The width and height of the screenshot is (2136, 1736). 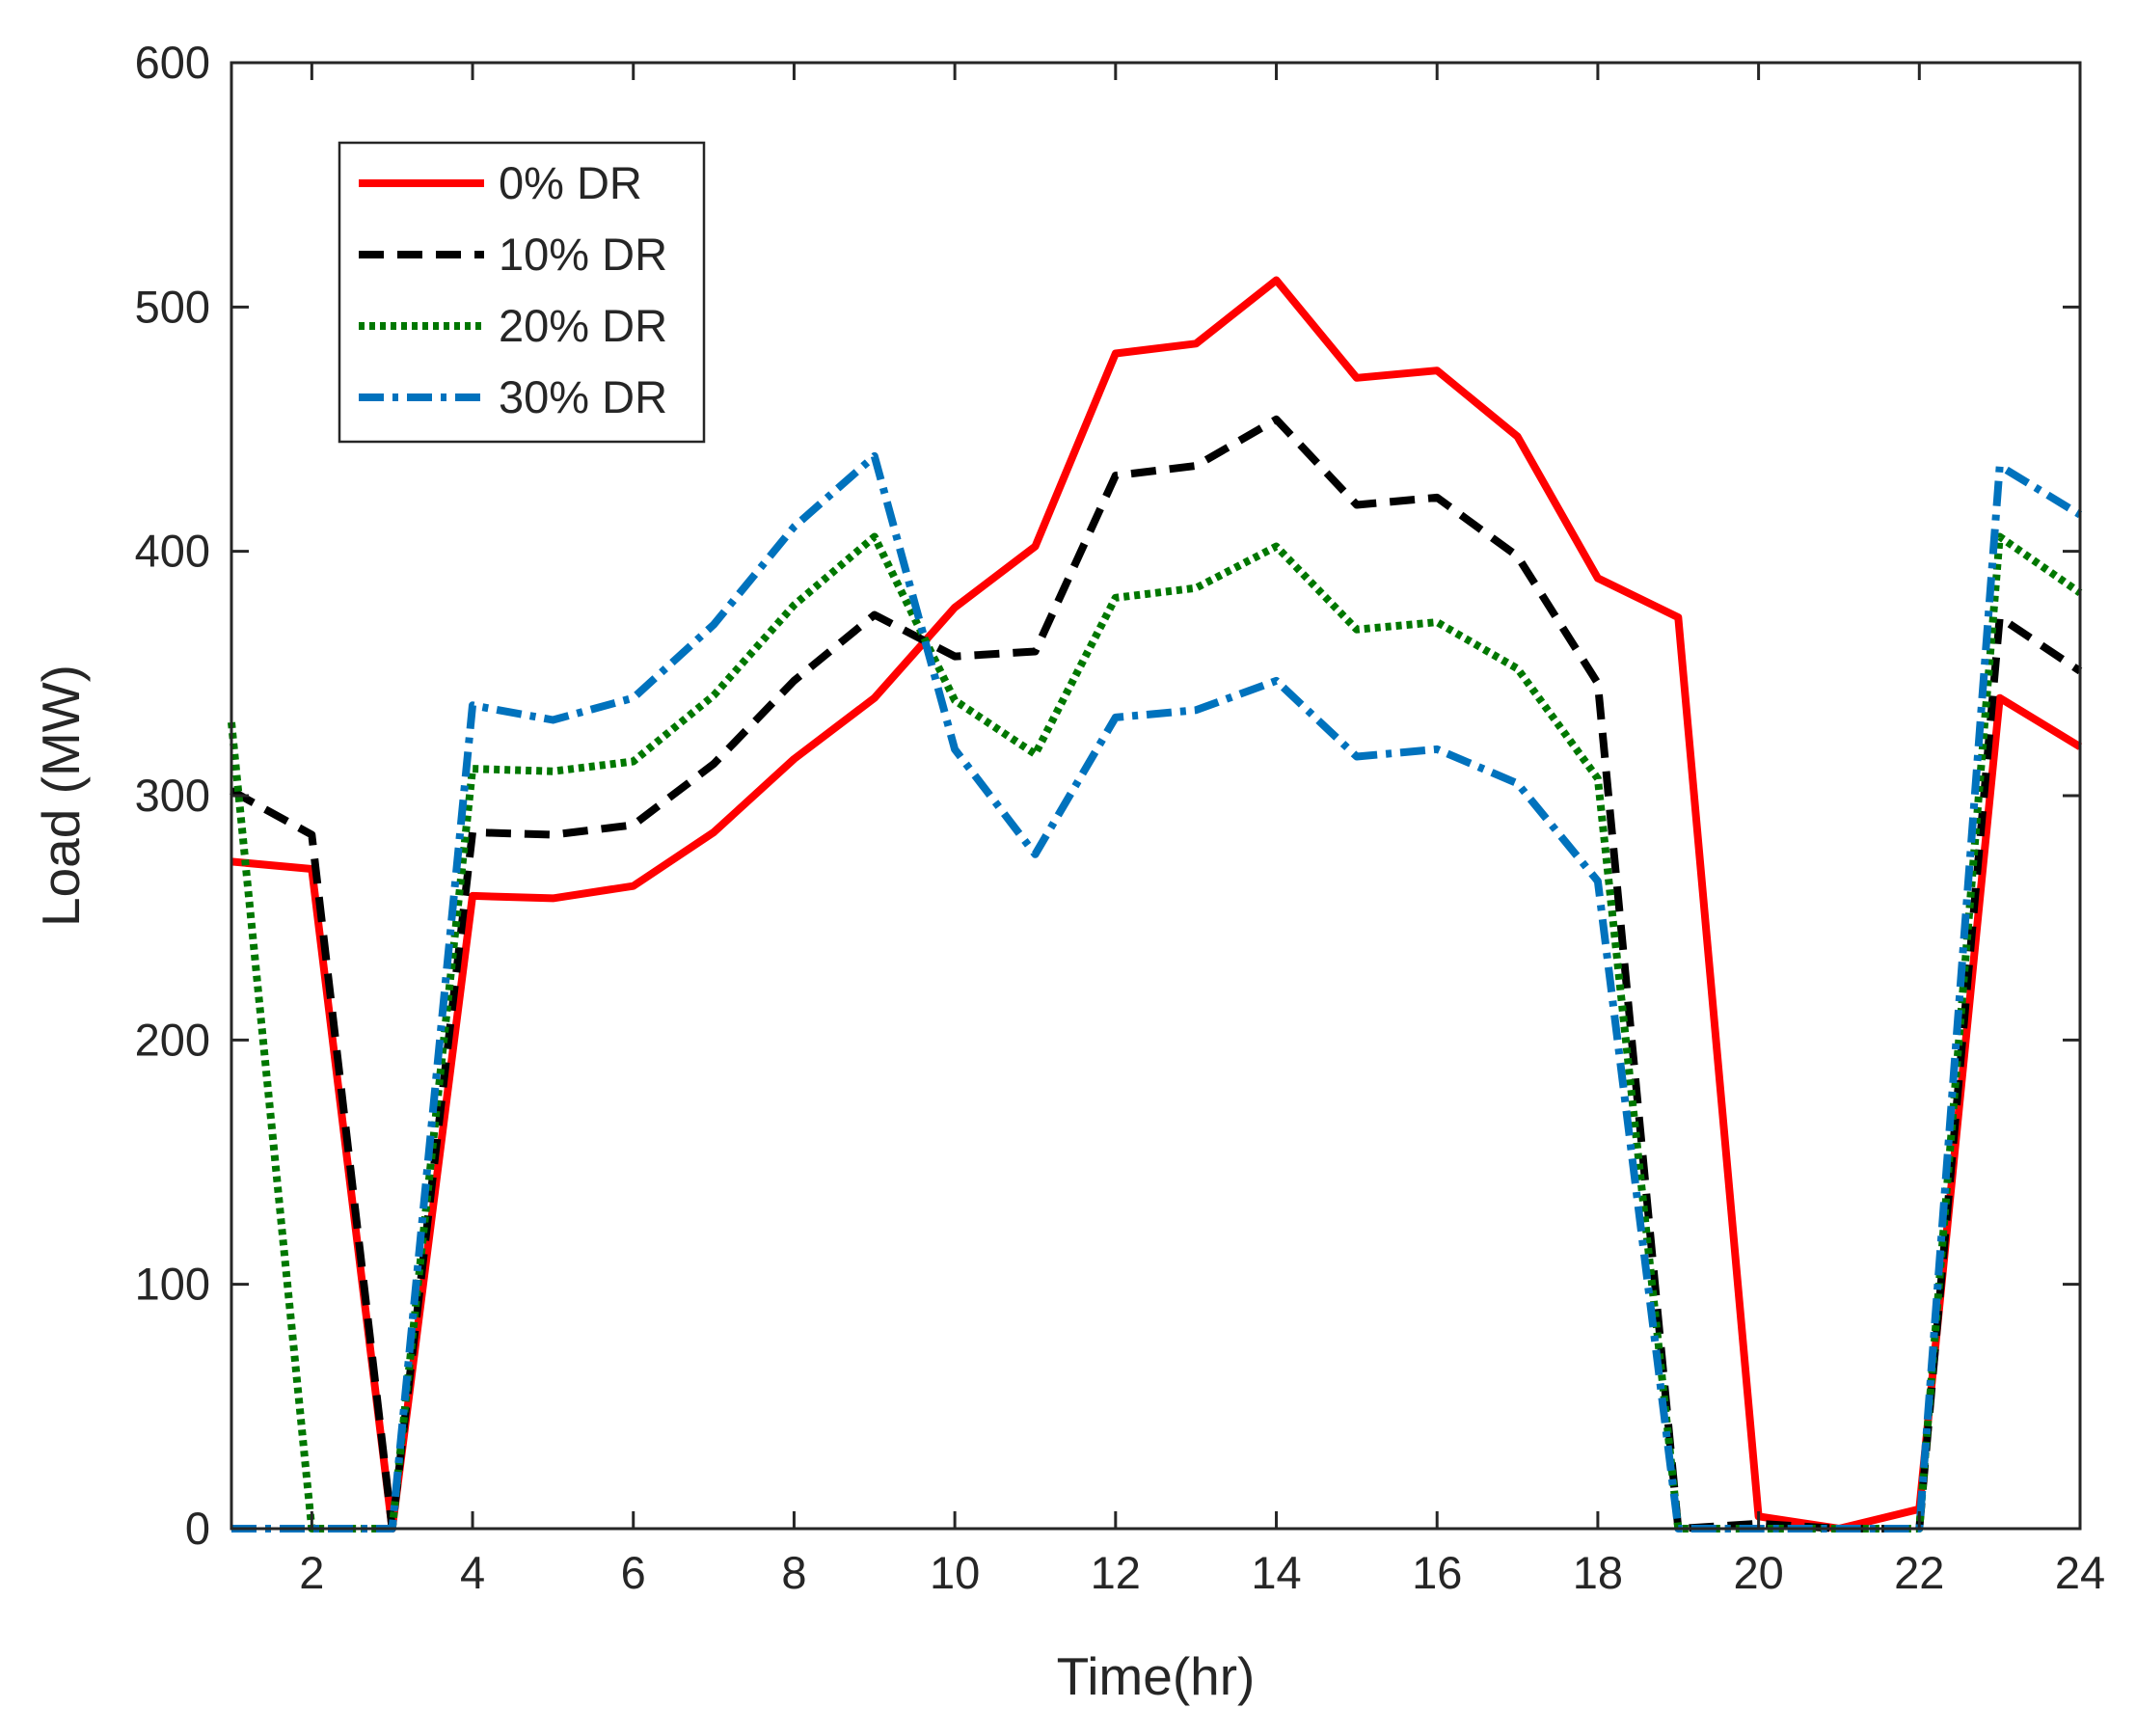 I want to click on y-tick-label: 200, so click(x=172, y=1040).